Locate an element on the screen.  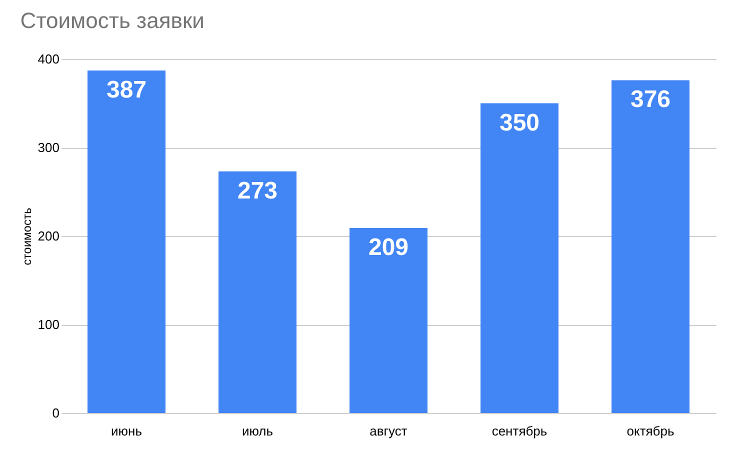
data-label: 273 is located at coordinates (257, 190).